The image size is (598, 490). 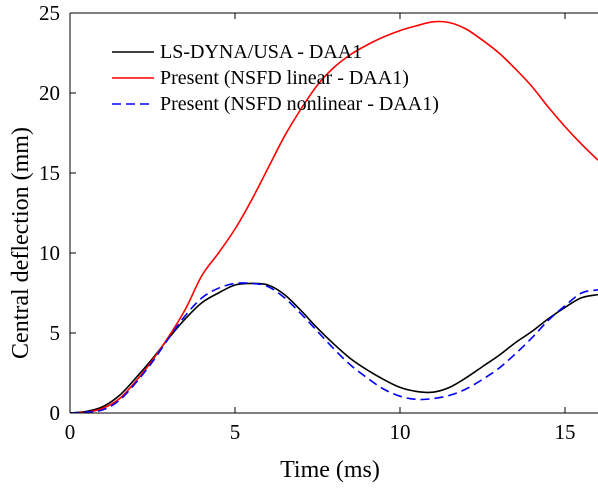 What do you see at coordinates (55, 333) in the screenshot?
I see `y-tick-label: 5` at bounding box center [55, 333].